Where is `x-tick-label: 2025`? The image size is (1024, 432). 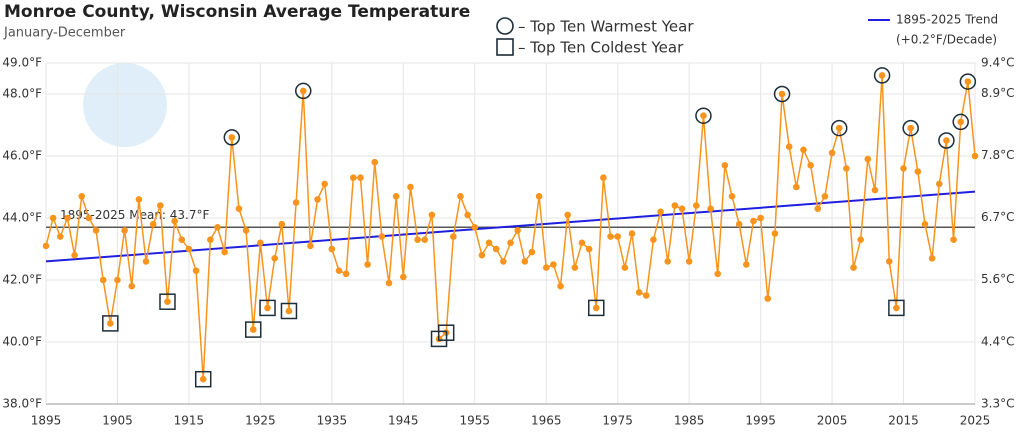
x-tick-label: 2025 is located at coordinates (975, 421).